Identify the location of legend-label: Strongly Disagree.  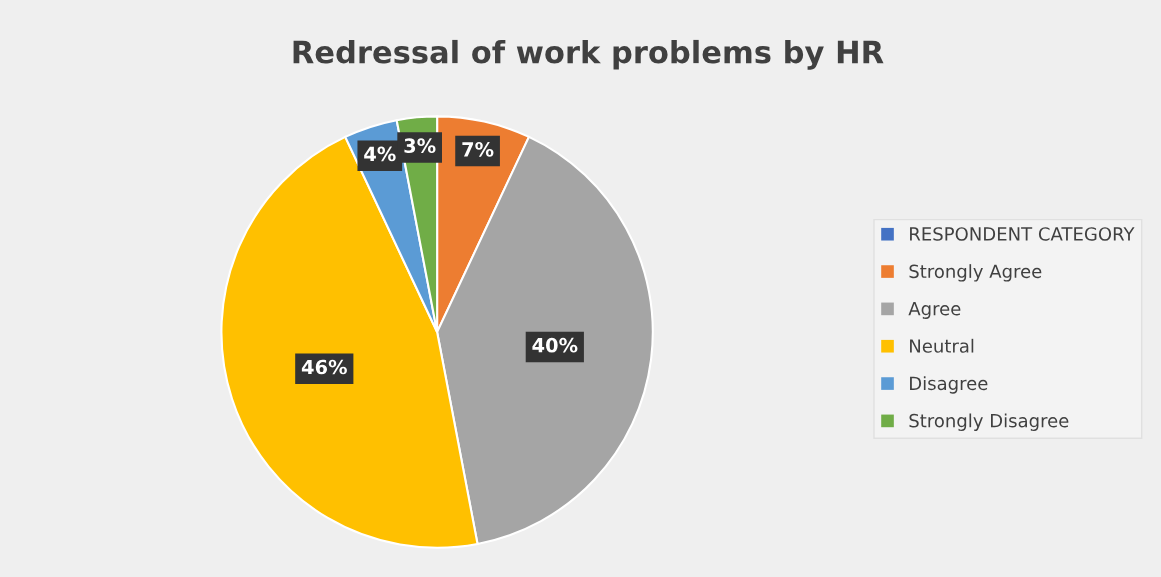
(989, 422).